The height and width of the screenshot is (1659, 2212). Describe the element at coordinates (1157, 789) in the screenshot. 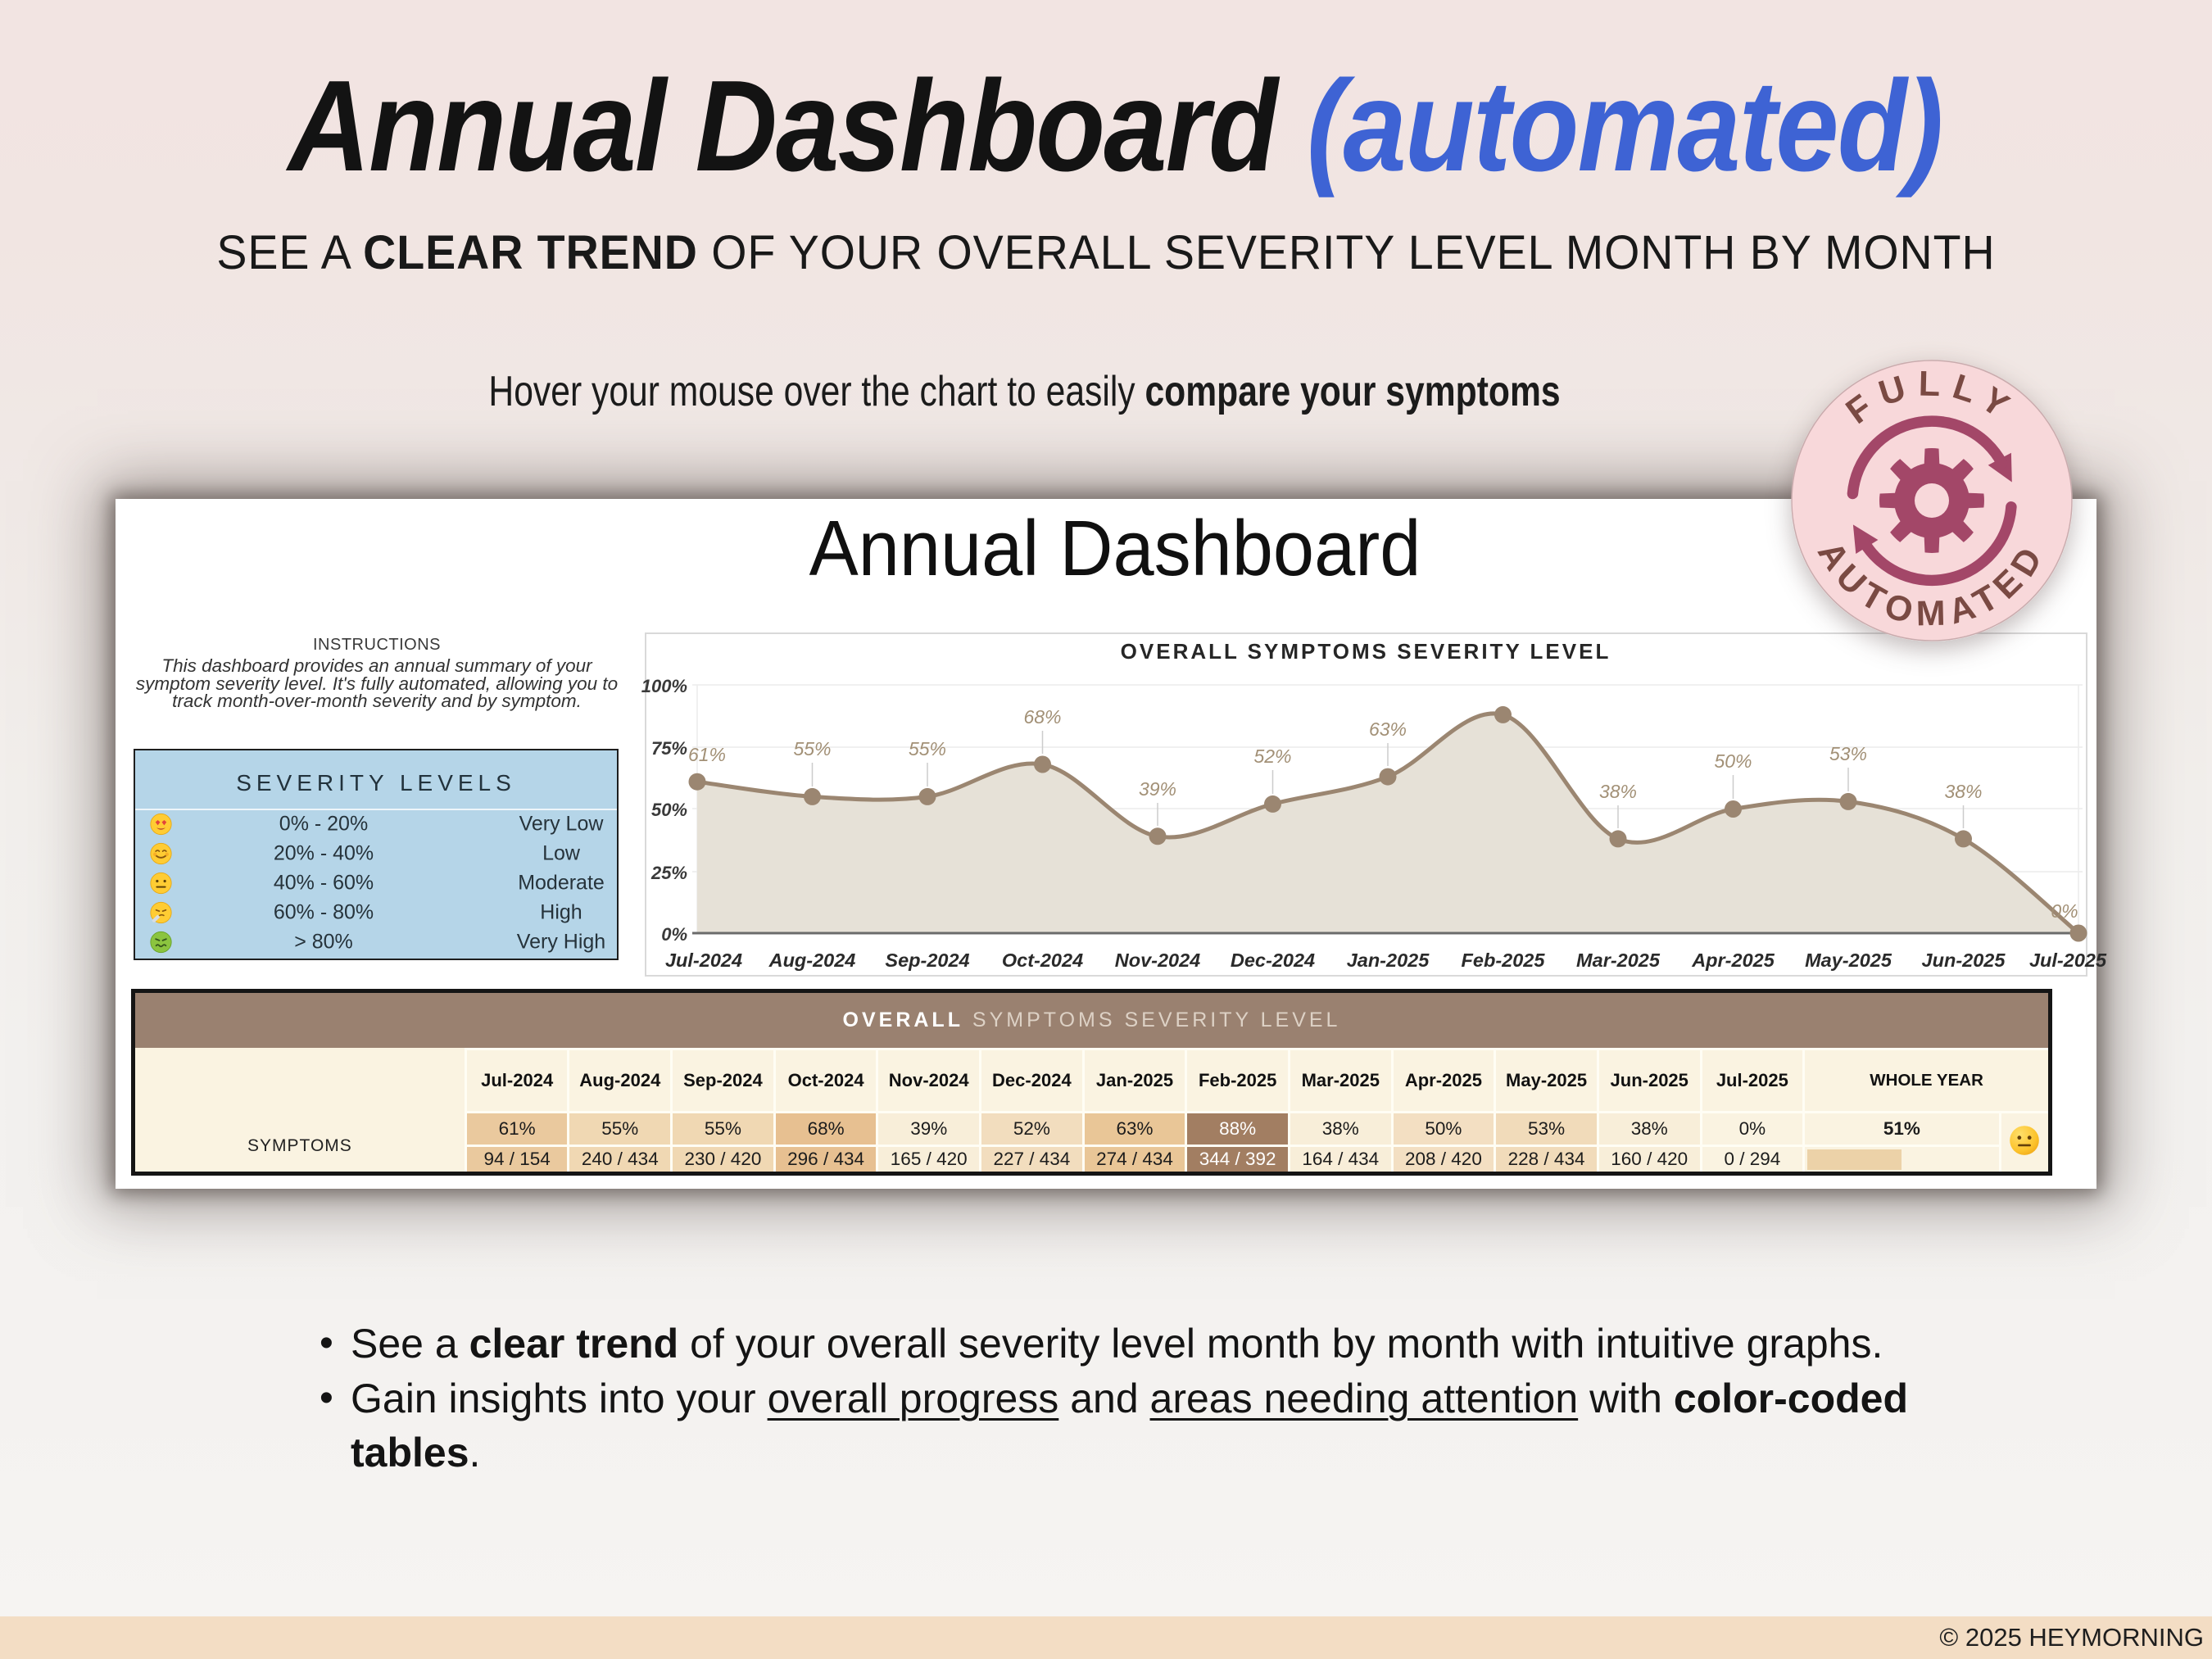

I see `svg-text: 39%` at that location.